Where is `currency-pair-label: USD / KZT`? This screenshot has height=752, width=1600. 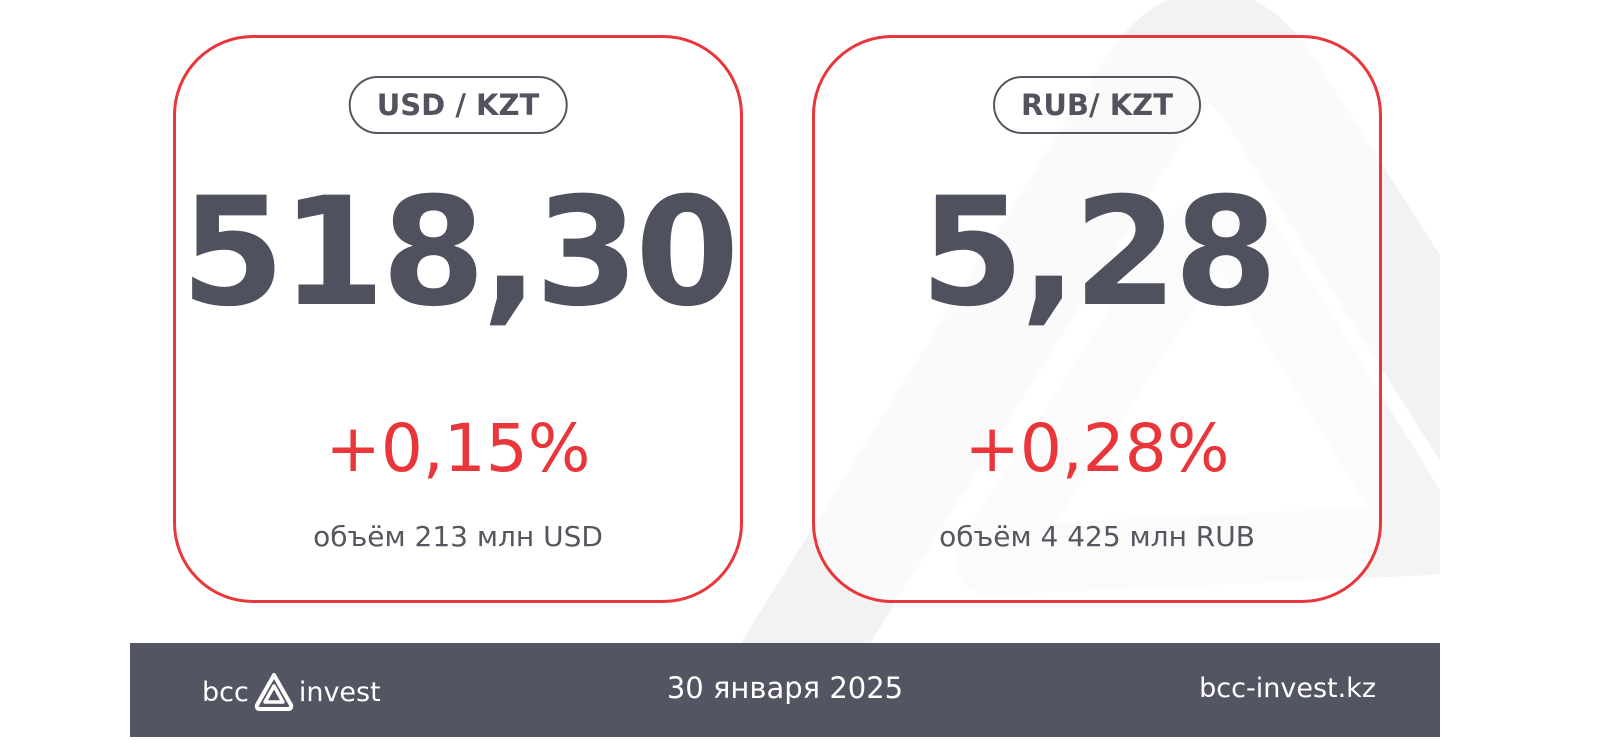 currency-pair-label: USD / KZT is located at coordinates (458, 105).